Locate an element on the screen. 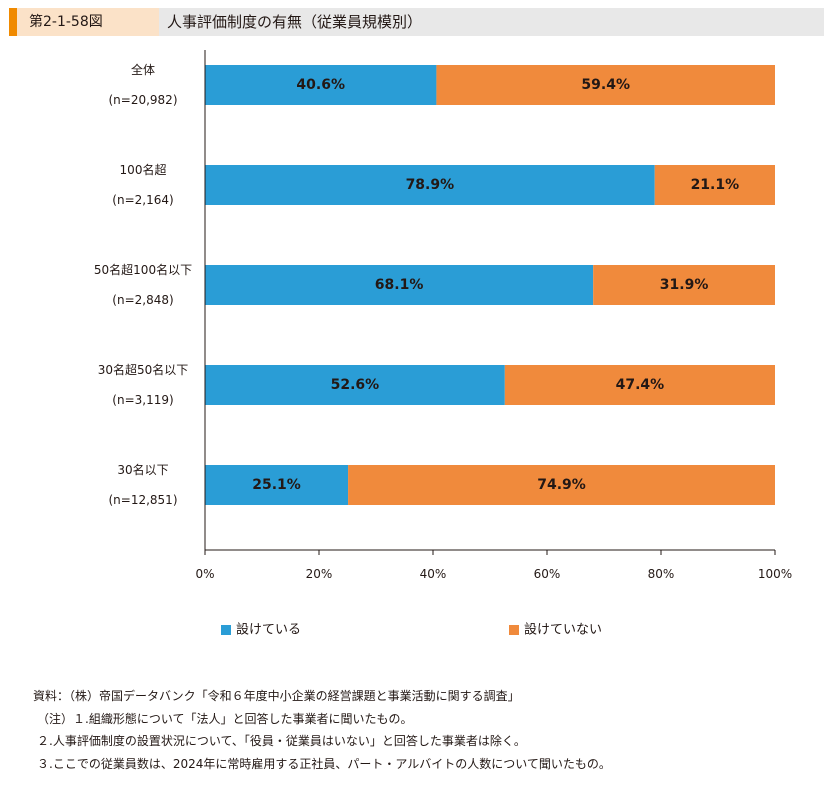 The height and width of the screenshot is (786, 835). x-tick-label: 40% is located at coordinates (433, 574).